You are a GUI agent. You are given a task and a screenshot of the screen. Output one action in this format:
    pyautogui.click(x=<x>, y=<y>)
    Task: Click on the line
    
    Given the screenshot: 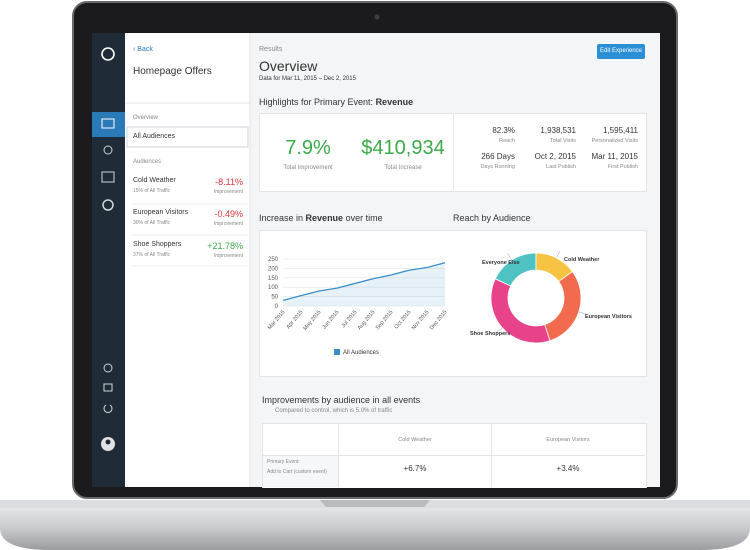 What is the action you would take?
    pyautogui.click(x=364, y=281)
    